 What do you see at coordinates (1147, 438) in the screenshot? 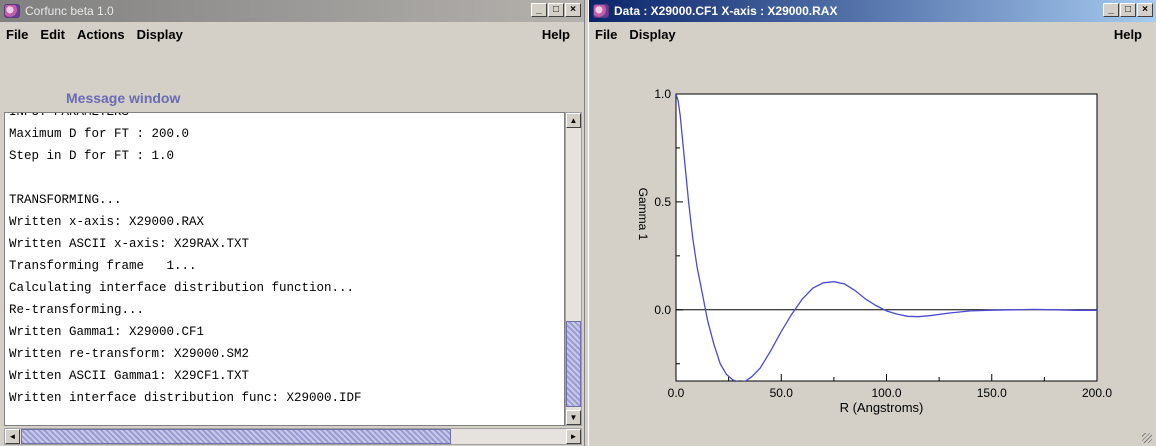
I see `resize-grip-icon` at bounding box center [1147, 438].